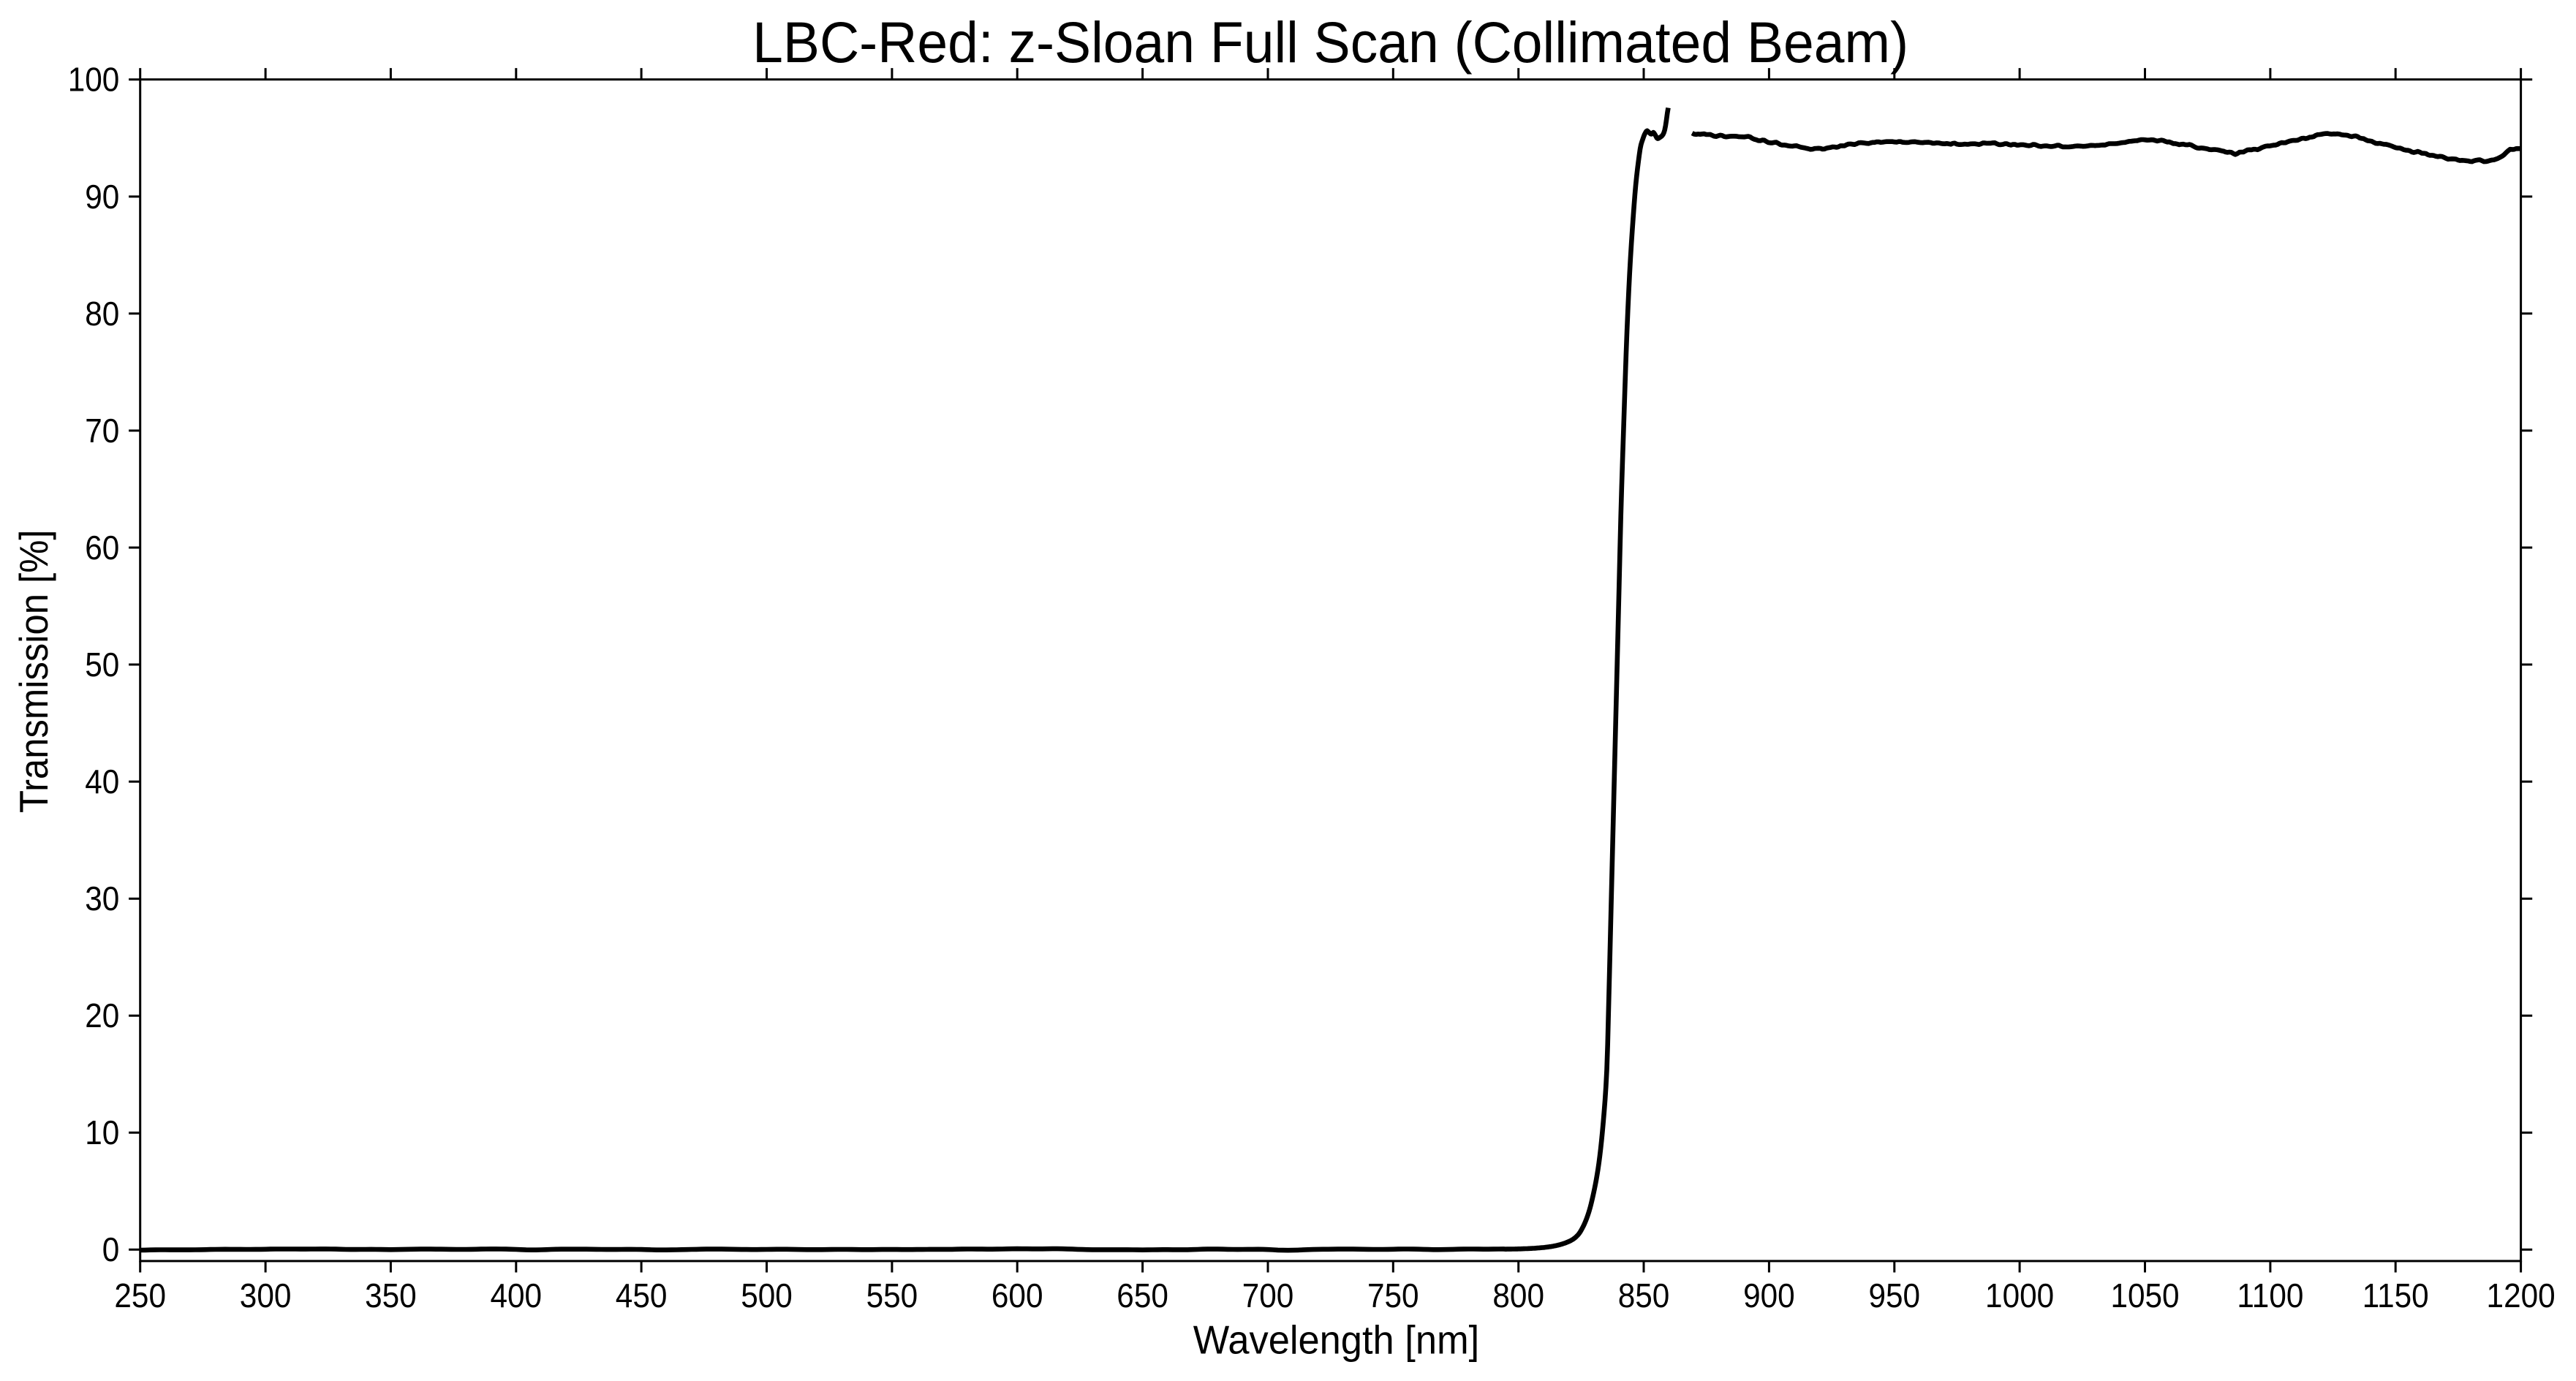  Describe the element at coordinates (2395, 1295) in the screenshot. I see `svg-text: 1150` at that location.